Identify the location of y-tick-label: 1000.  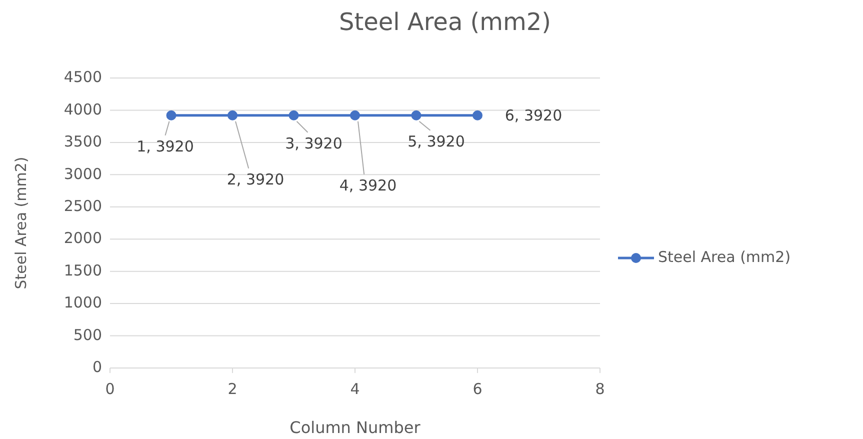
(83, 303).